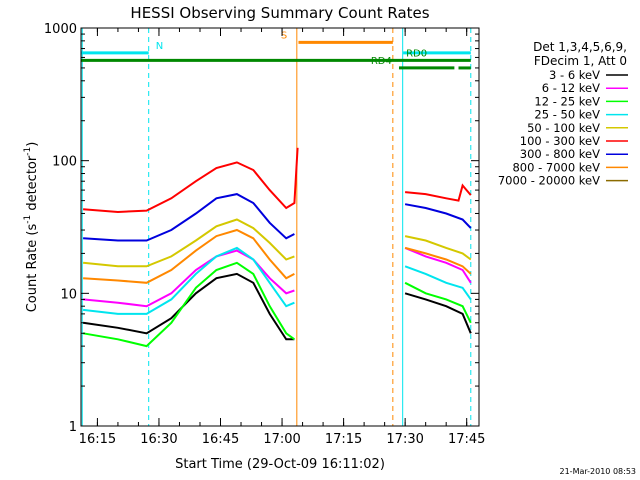  Describe the element at coordinates (64, 162) in the screenshot. I see `y-tick-label-2: 100` at that location.